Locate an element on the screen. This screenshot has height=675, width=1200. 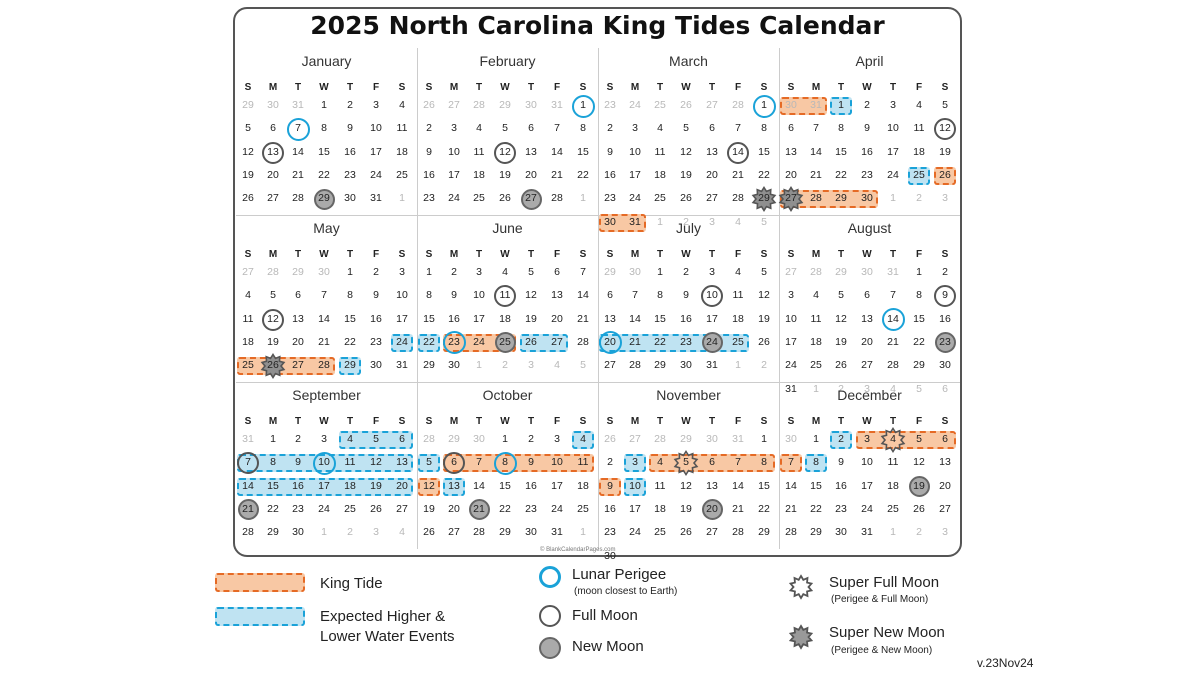
legend-perigee-sub: (moon closest to Earth) is located at coordinates (626, 591).